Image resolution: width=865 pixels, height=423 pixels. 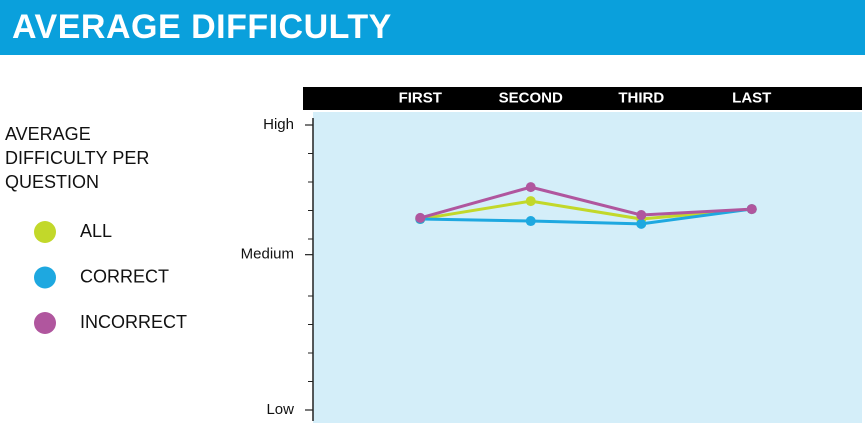 I want to click on x-tick-label: SECOND, so click(x=531, y=97).